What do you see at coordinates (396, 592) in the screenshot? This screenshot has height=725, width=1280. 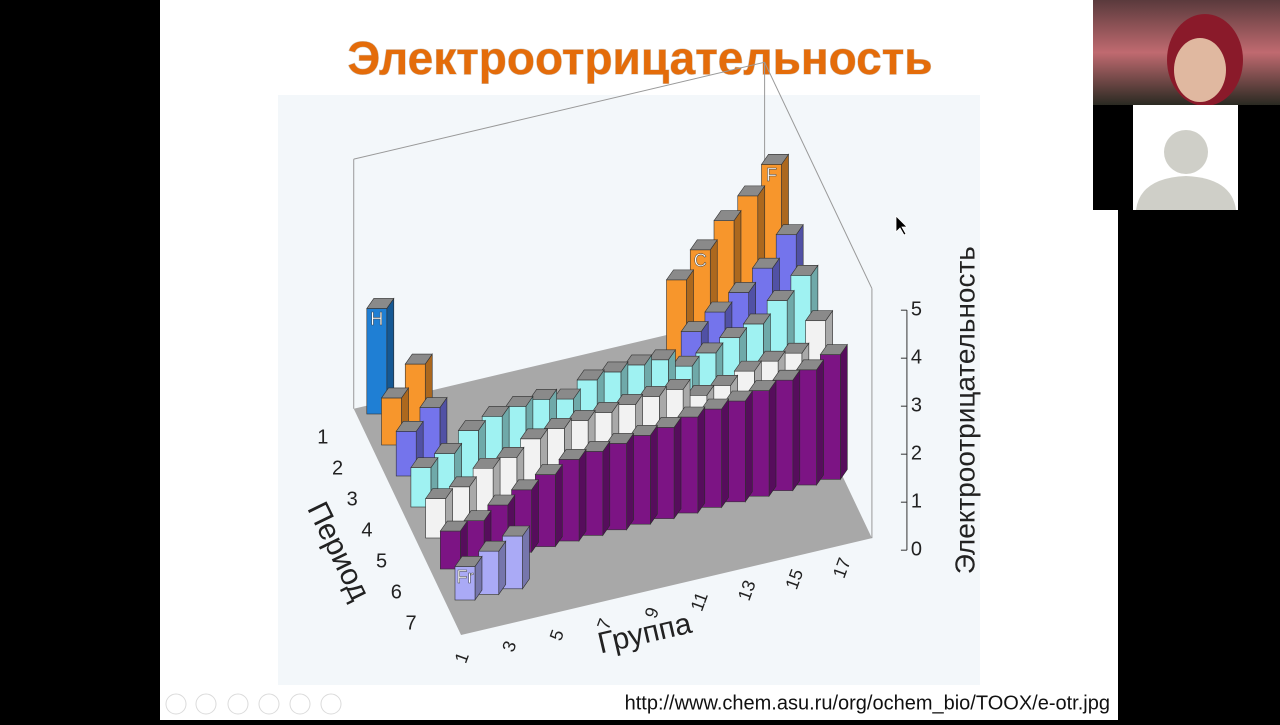 I see `period-label: 6` at bounding box center [396, 592].